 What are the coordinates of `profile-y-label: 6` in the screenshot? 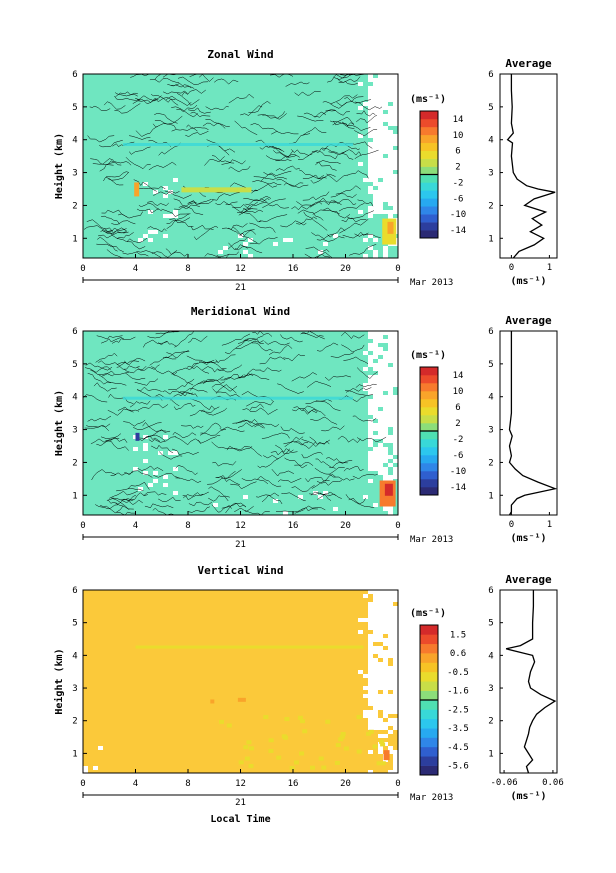 It's located at (490, 332).